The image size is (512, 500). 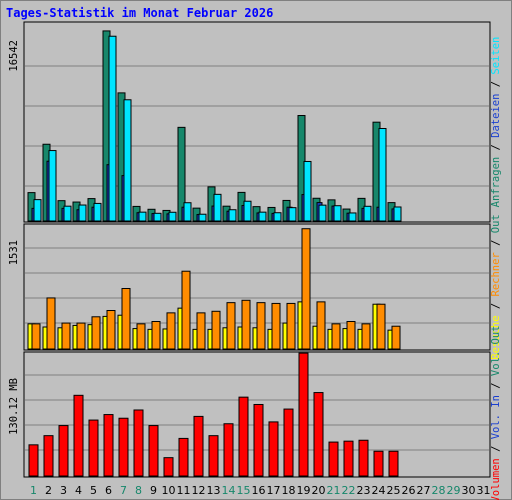 What do you see at coordinates (496, 479) in the screenshot?
I see `legend-item-volumen: Volumen` at bounding box center [496, 479].